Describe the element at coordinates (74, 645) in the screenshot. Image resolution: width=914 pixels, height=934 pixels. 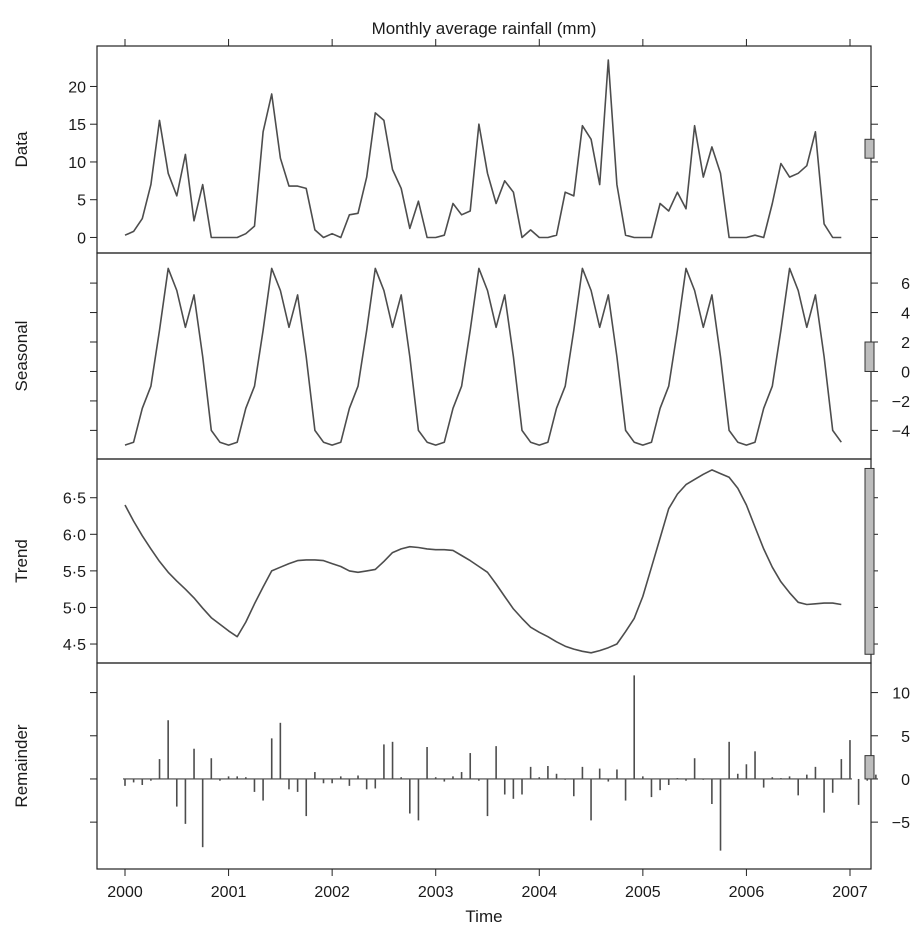
I see `y-tick-label: 4·5` at that location.